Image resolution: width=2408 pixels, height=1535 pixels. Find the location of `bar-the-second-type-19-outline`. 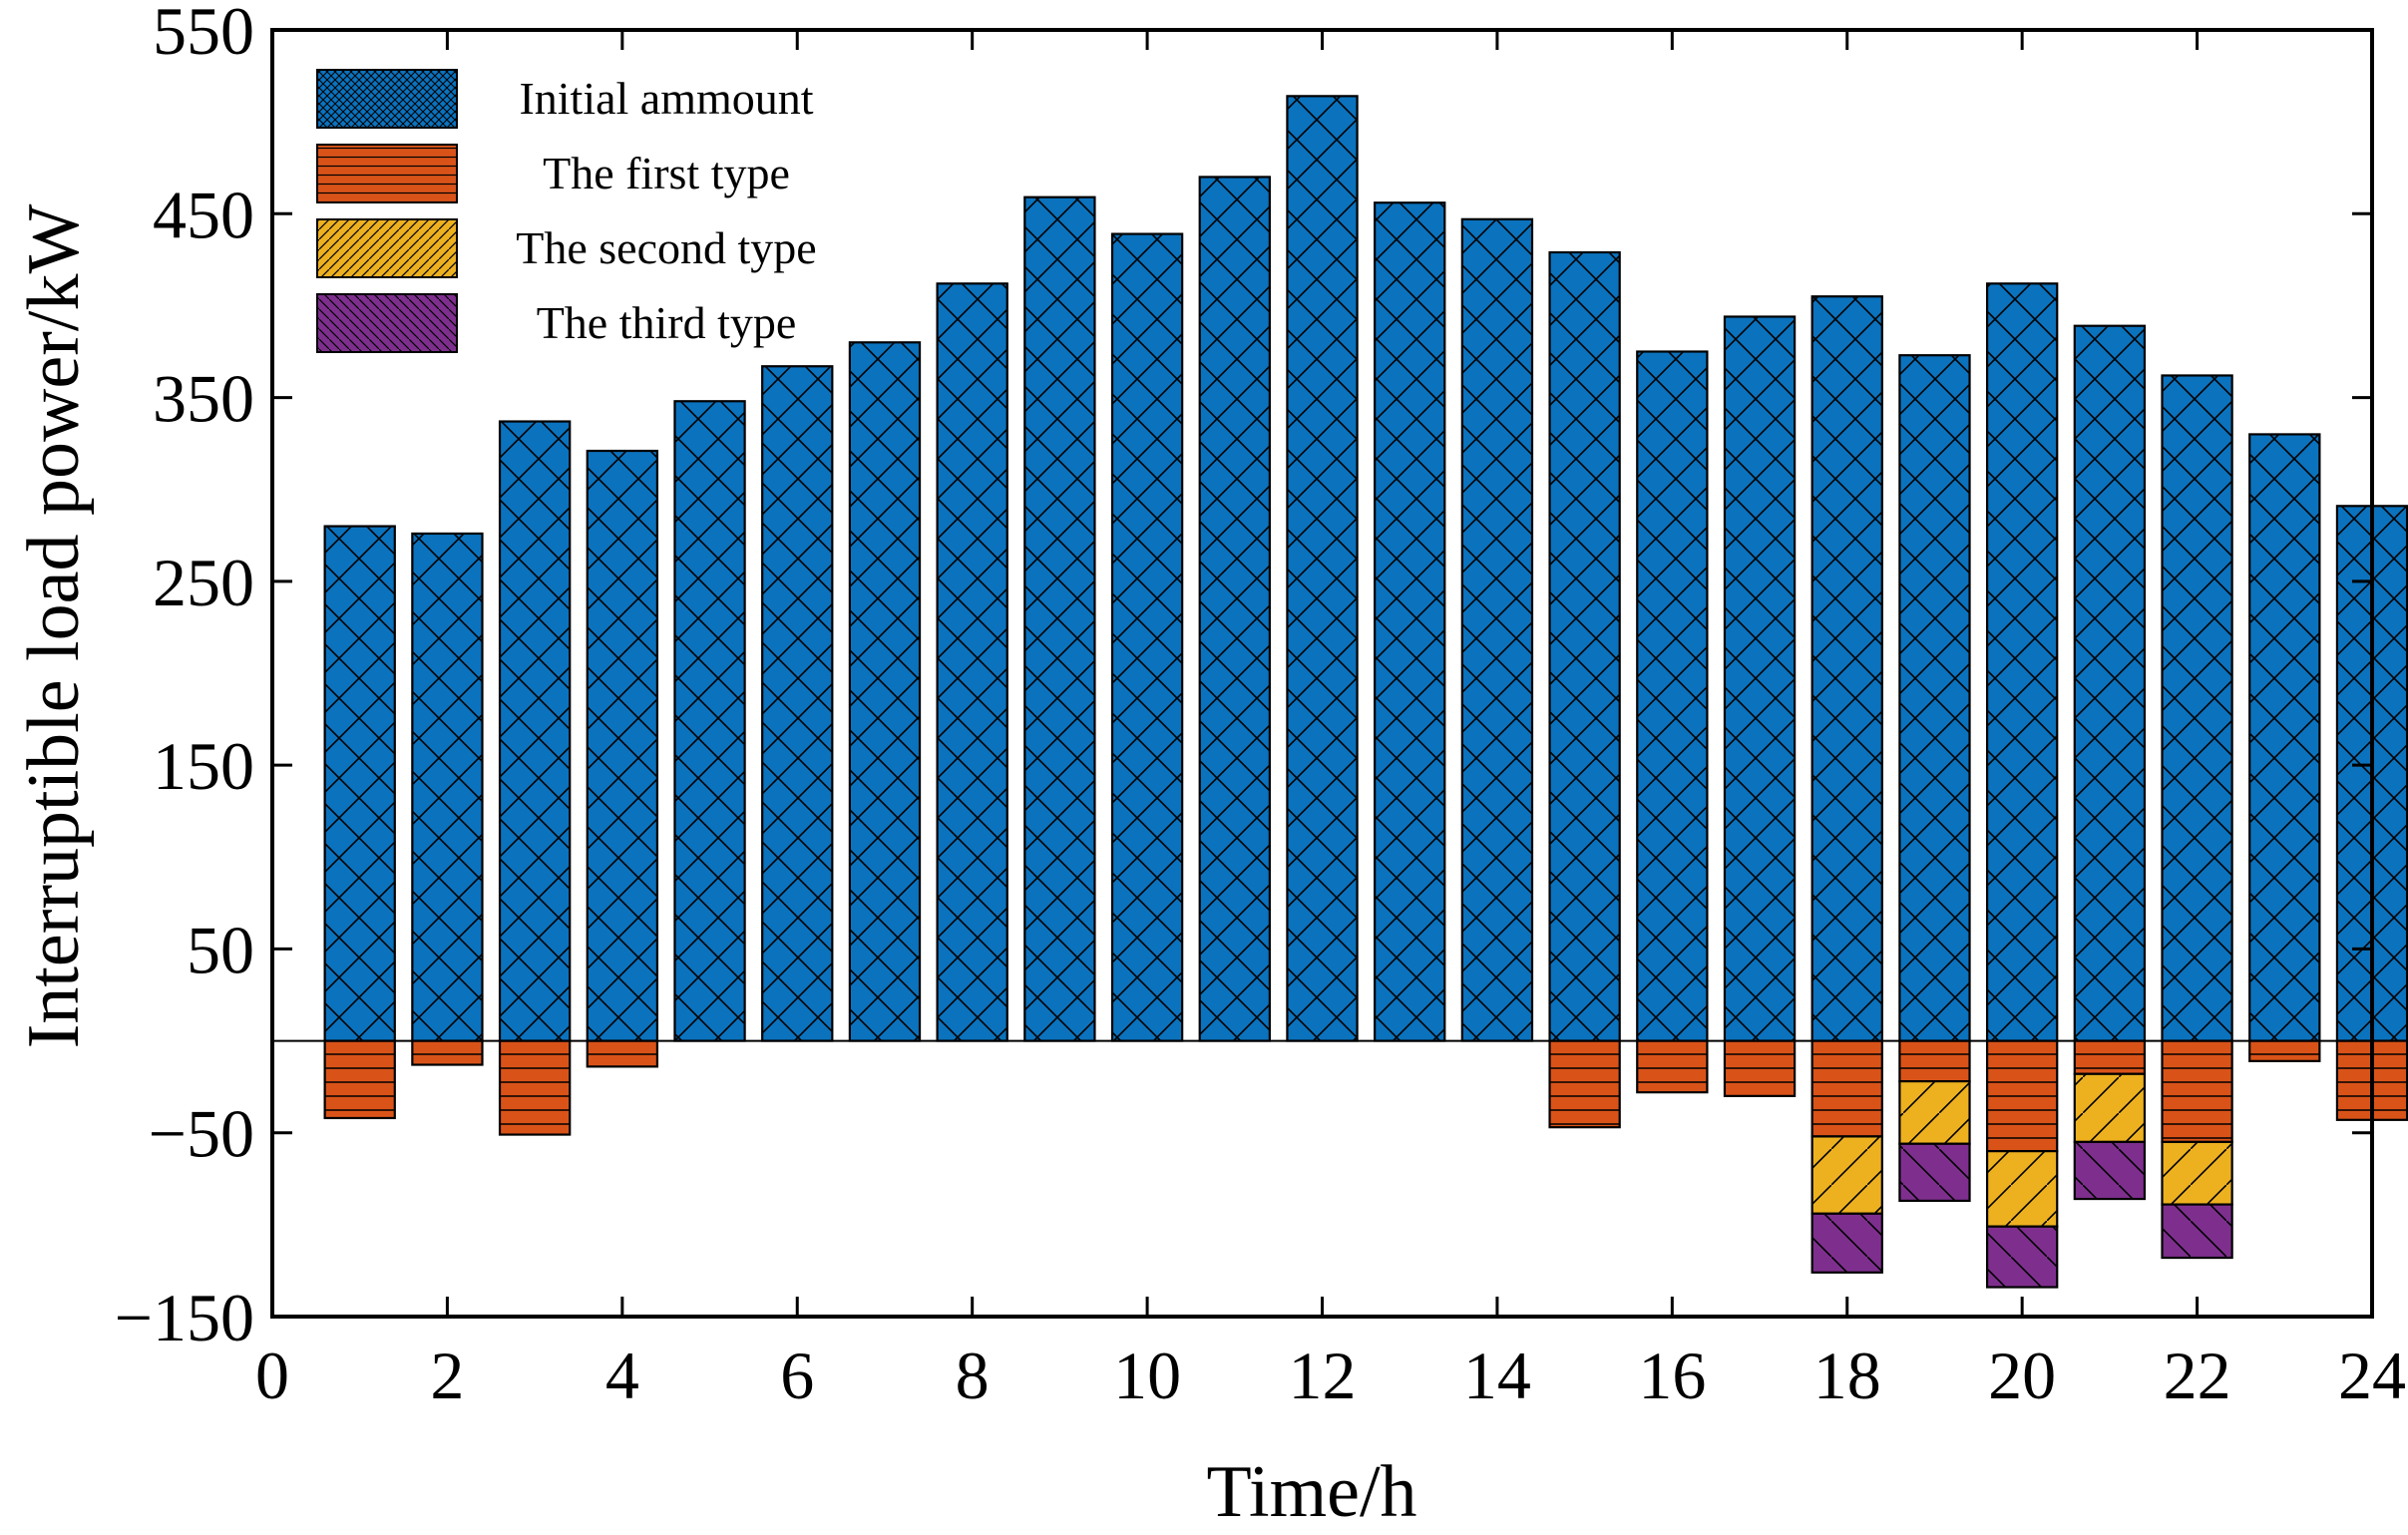

bar-the-second-type-19-outline is located at coordinates (1935, 1112).